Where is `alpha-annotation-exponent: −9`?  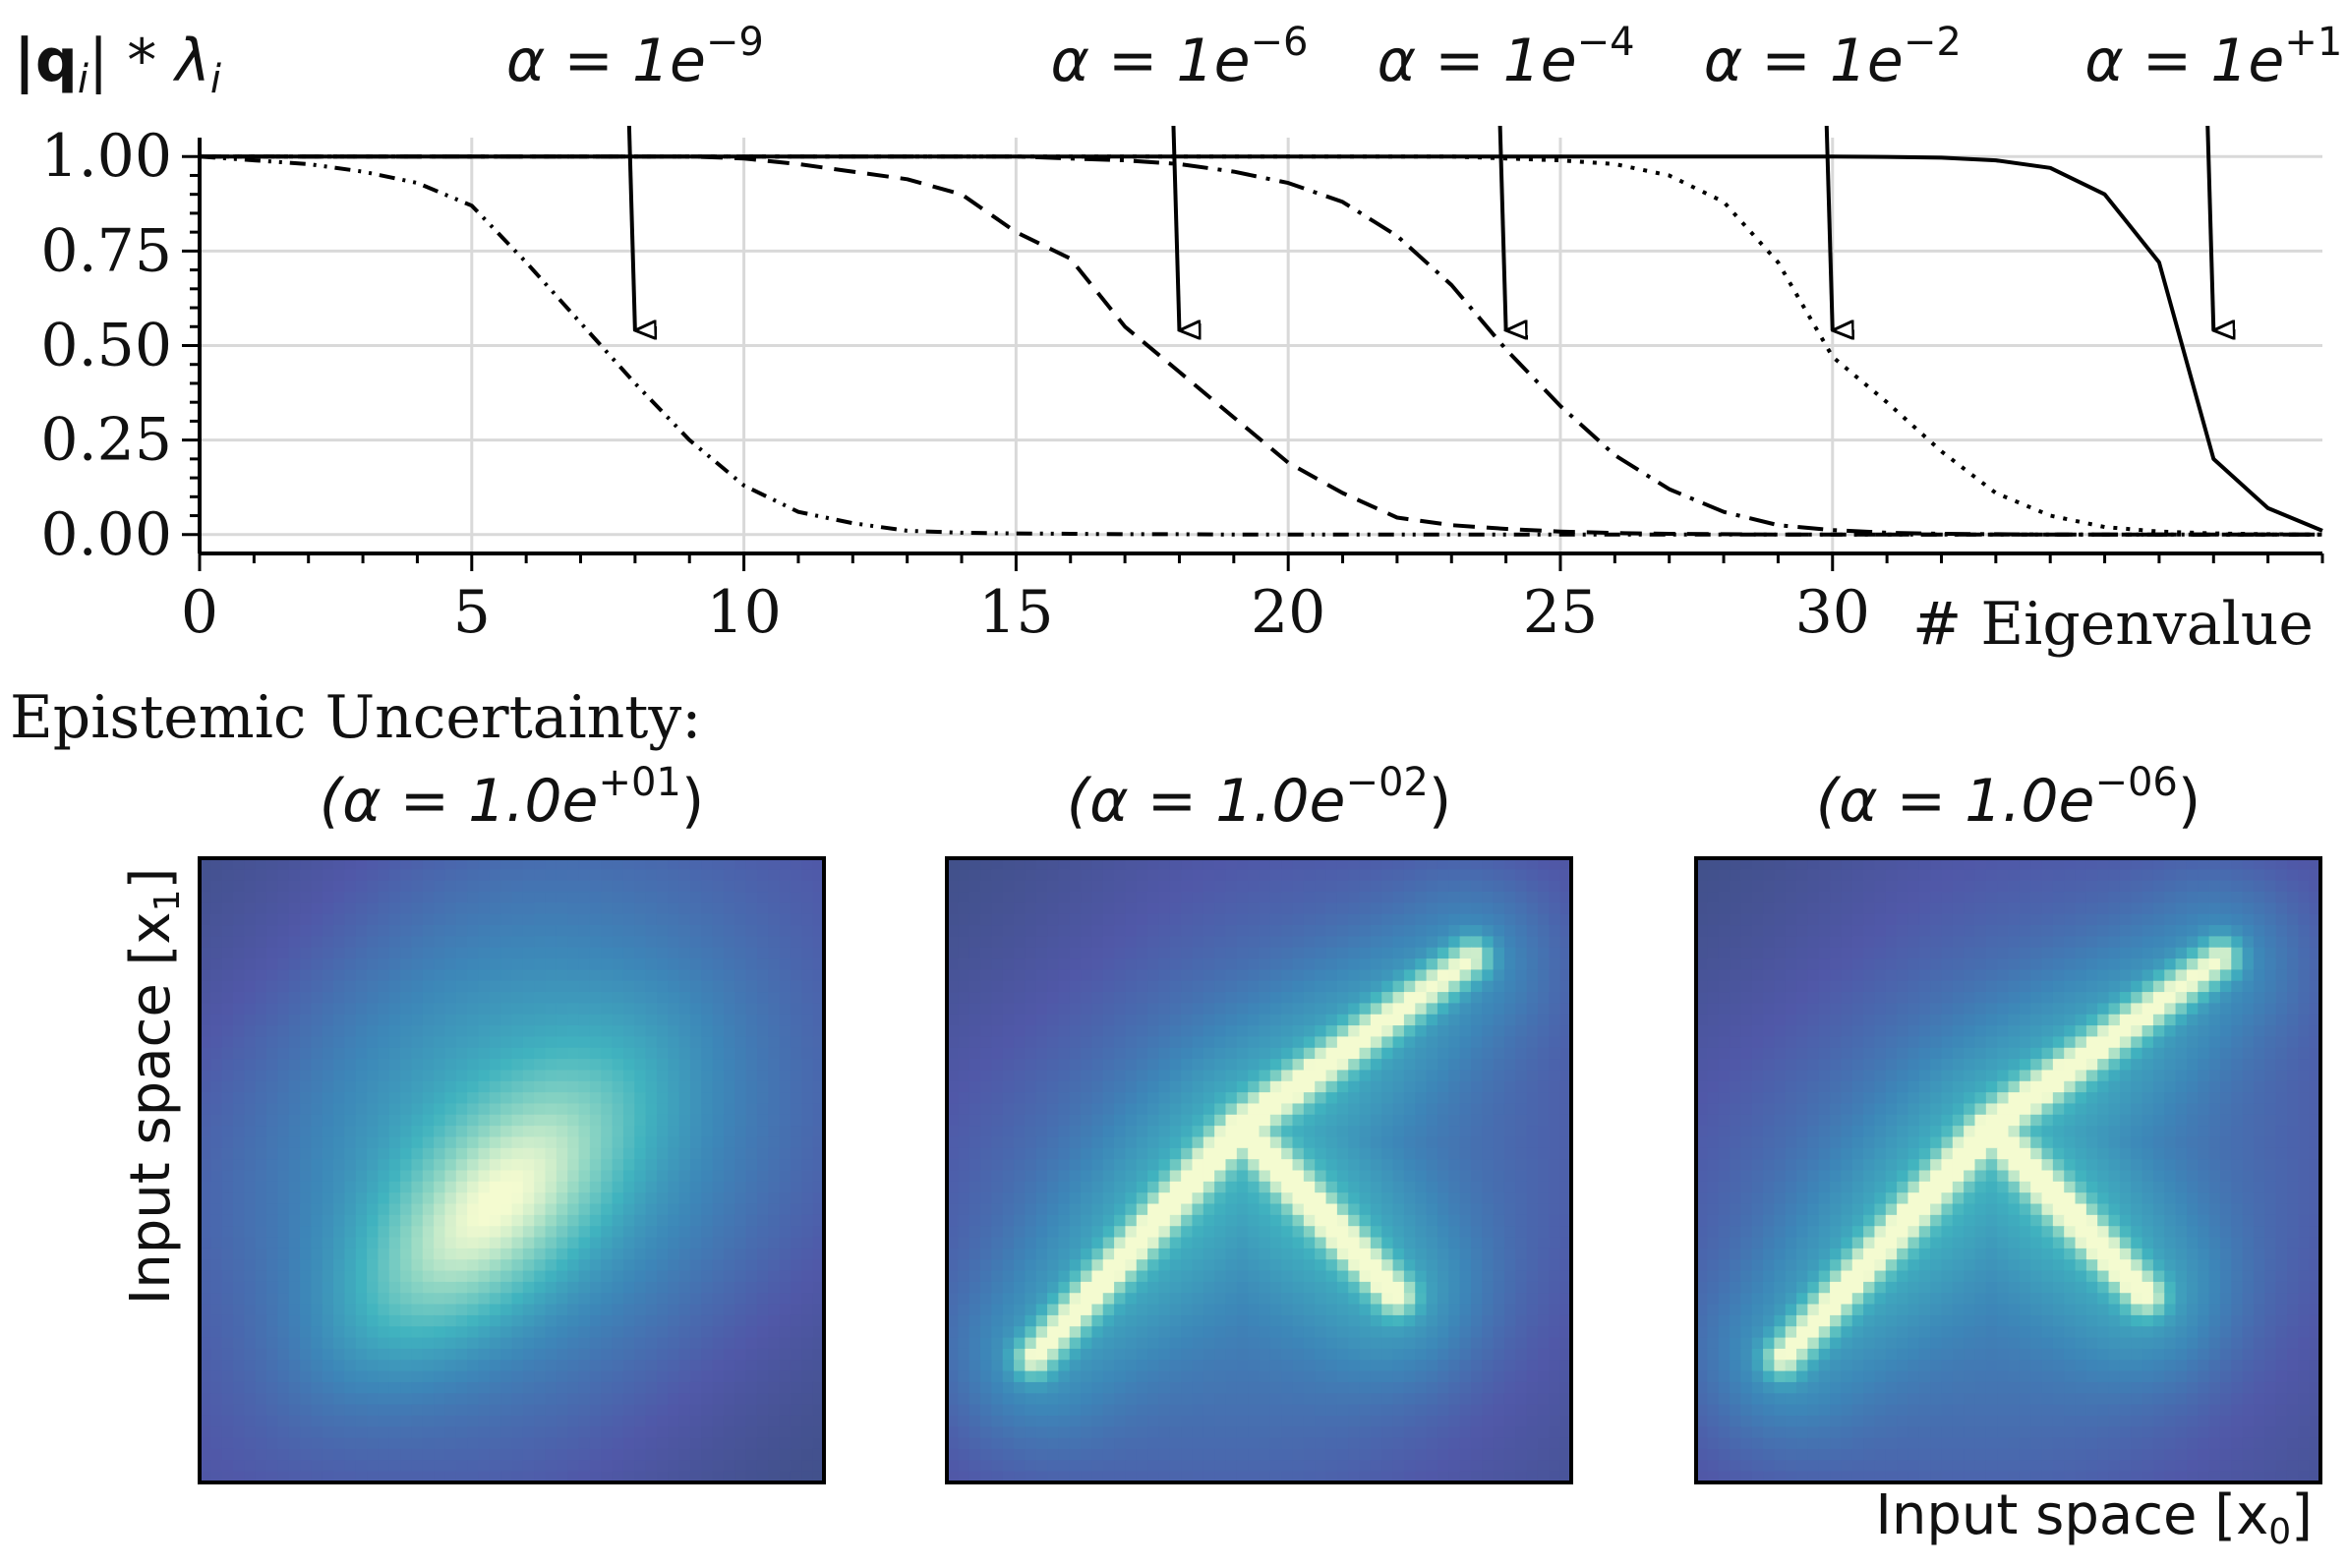 alpha-annotation-exponent: −9 is located at coordinates (735, 42).